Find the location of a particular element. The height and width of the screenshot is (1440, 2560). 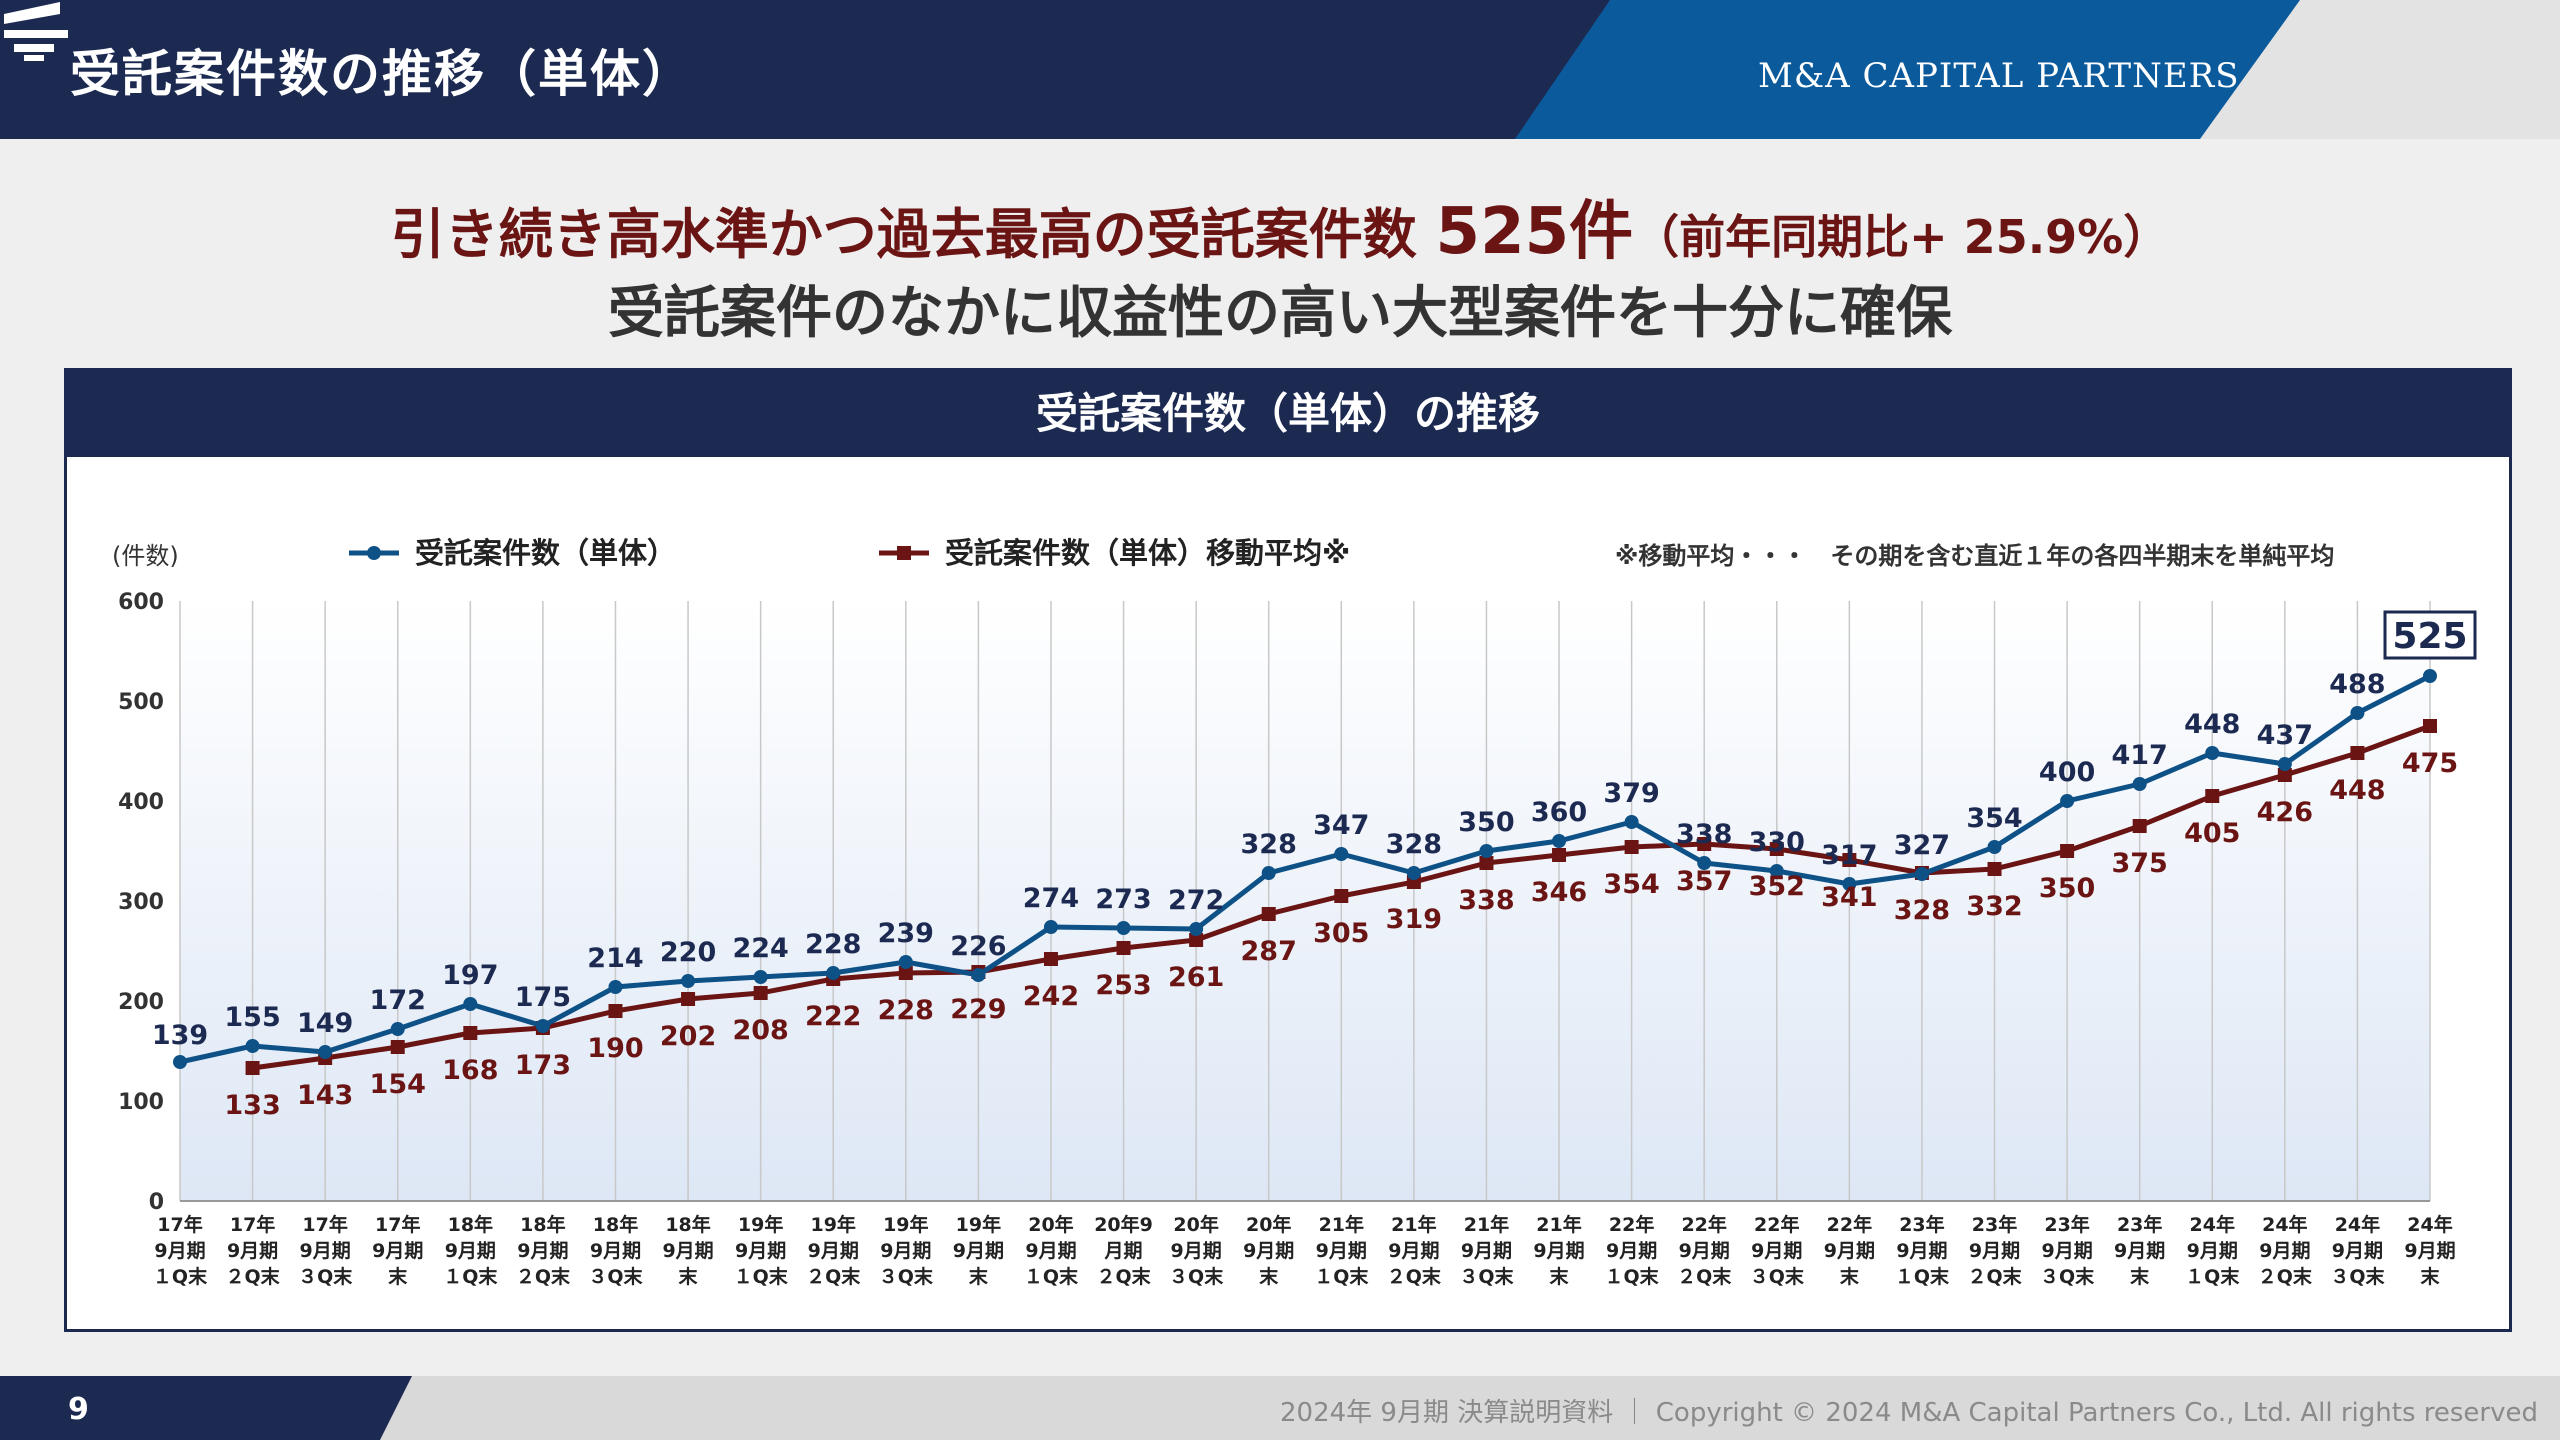

data-label-moving-average: 375 is located at coordinates (2139, 863).